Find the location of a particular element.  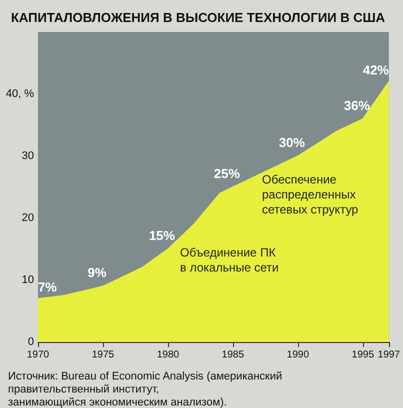

data-label: 42% is located at coordinates (376, 70).